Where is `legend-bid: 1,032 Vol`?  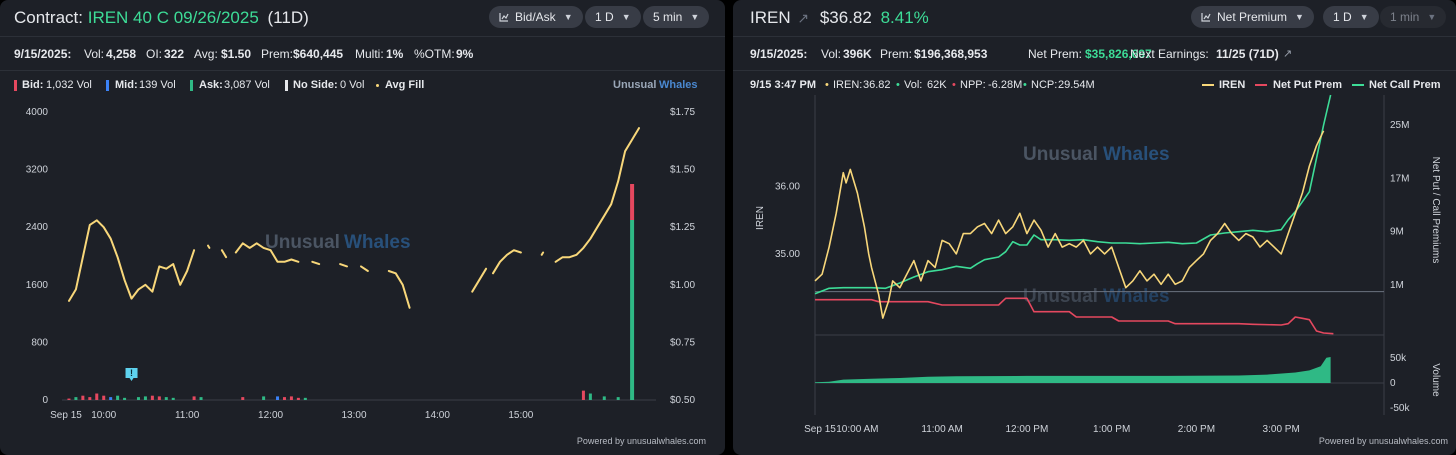
legend-bid: 1,032 Vol is located at coordinates (69, 85).